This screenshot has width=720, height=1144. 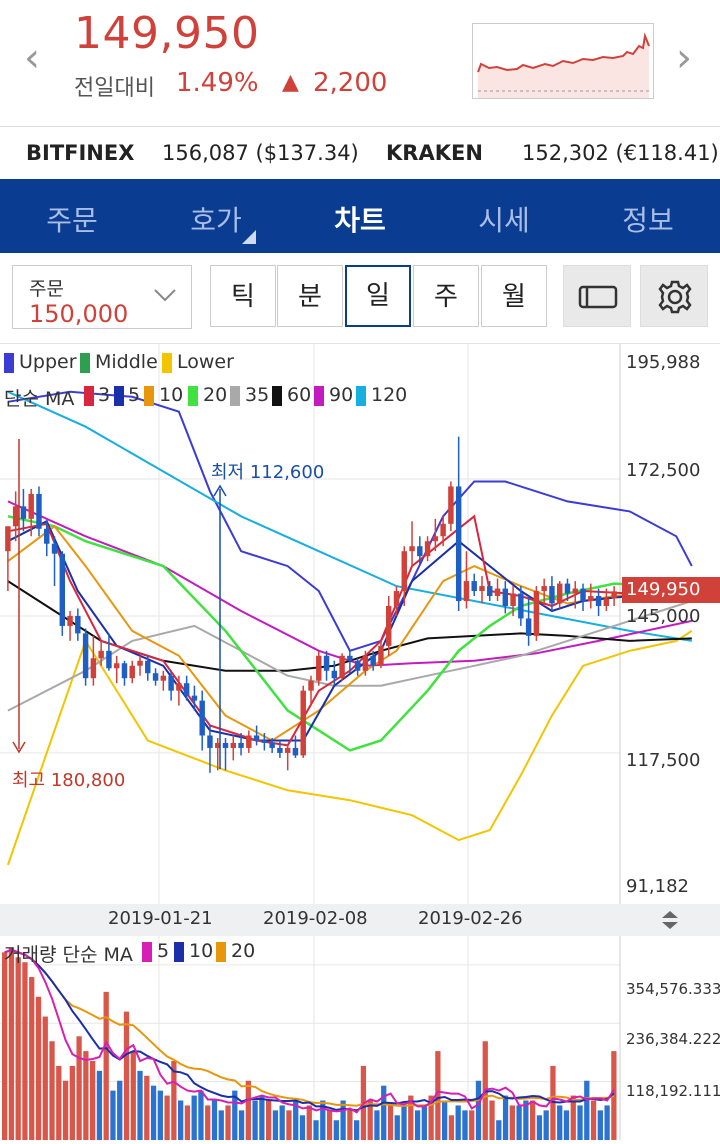 What do you see at coordinates (673, 989) in the screenshot?
I see `volume-axis-label: 354,576.333` at bounding box center [673, 989].